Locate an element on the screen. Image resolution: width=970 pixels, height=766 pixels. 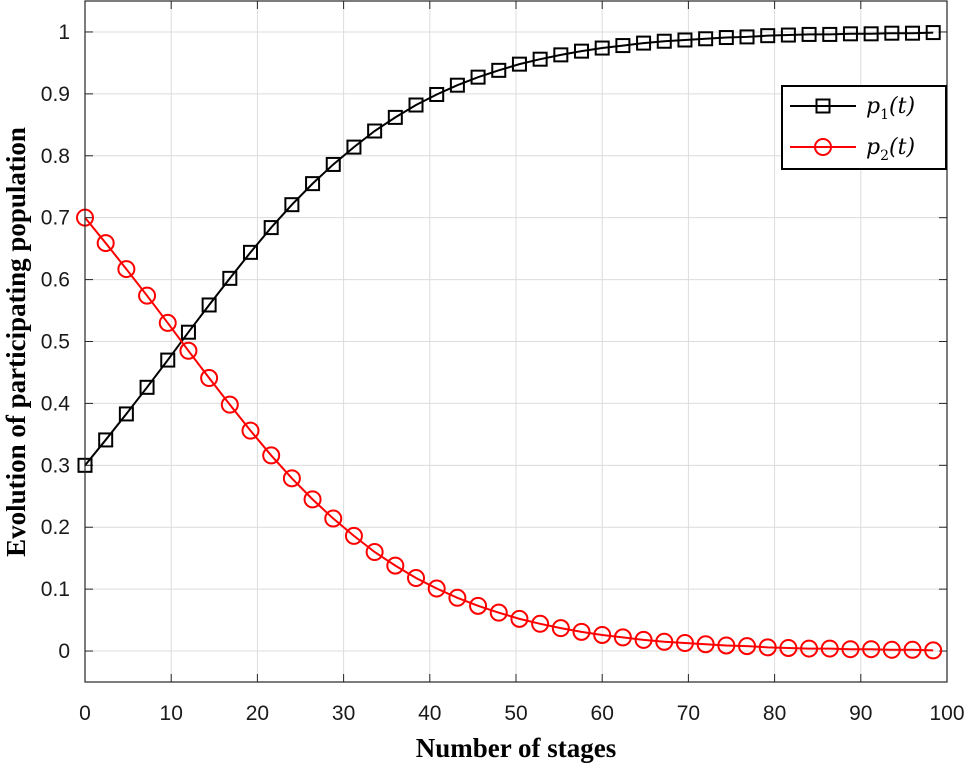
x-tick-label: 10 is located at coordinates (171, 713).